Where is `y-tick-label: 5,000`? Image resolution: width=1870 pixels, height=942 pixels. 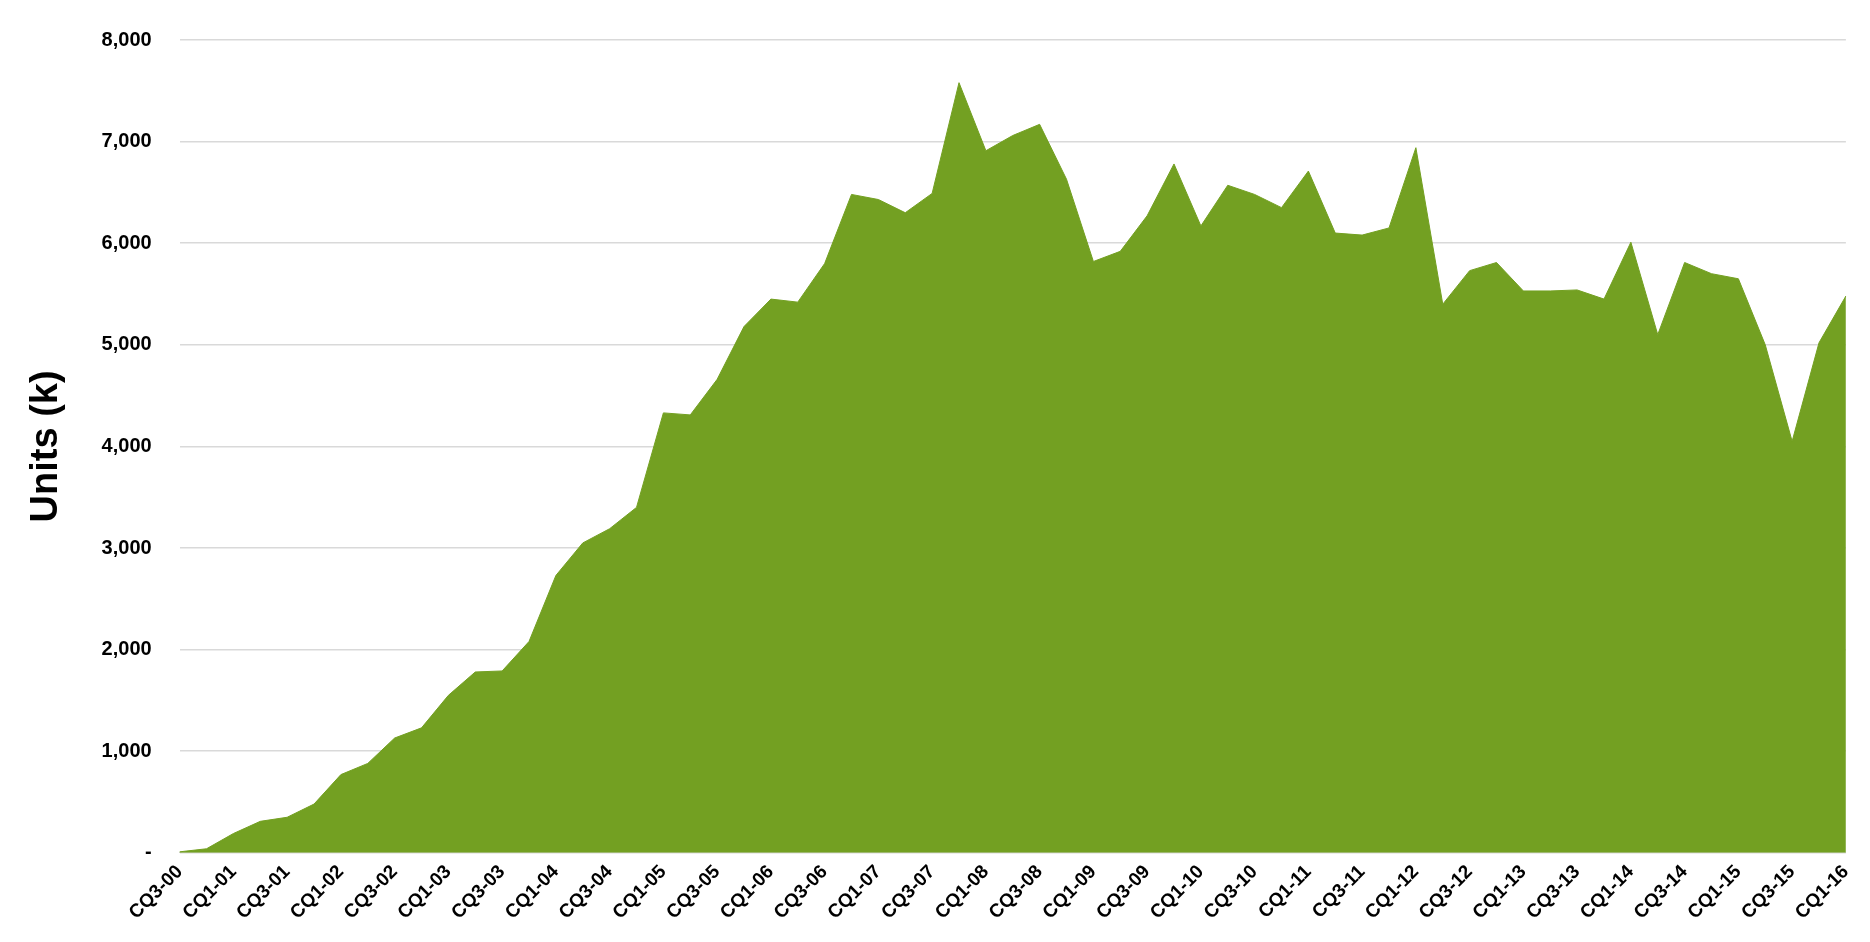
y-tick-label: 5,000 is located at coordinates (126, 343).